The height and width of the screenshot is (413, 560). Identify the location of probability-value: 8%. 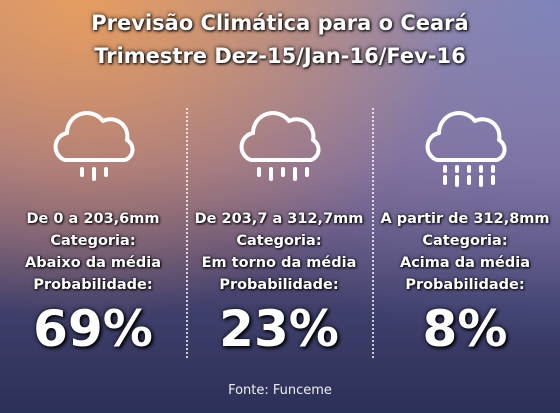
(465, 329).